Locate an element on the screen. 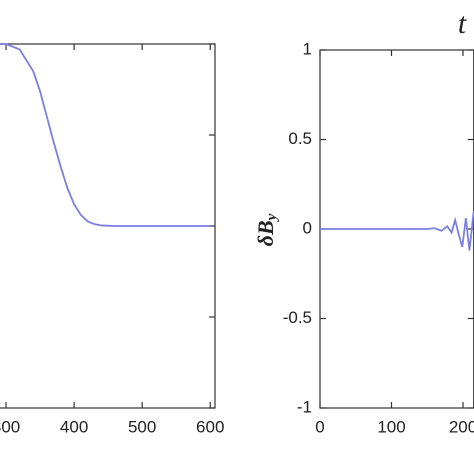  x-tick-label: 500 is located at coordinates (142, 426).